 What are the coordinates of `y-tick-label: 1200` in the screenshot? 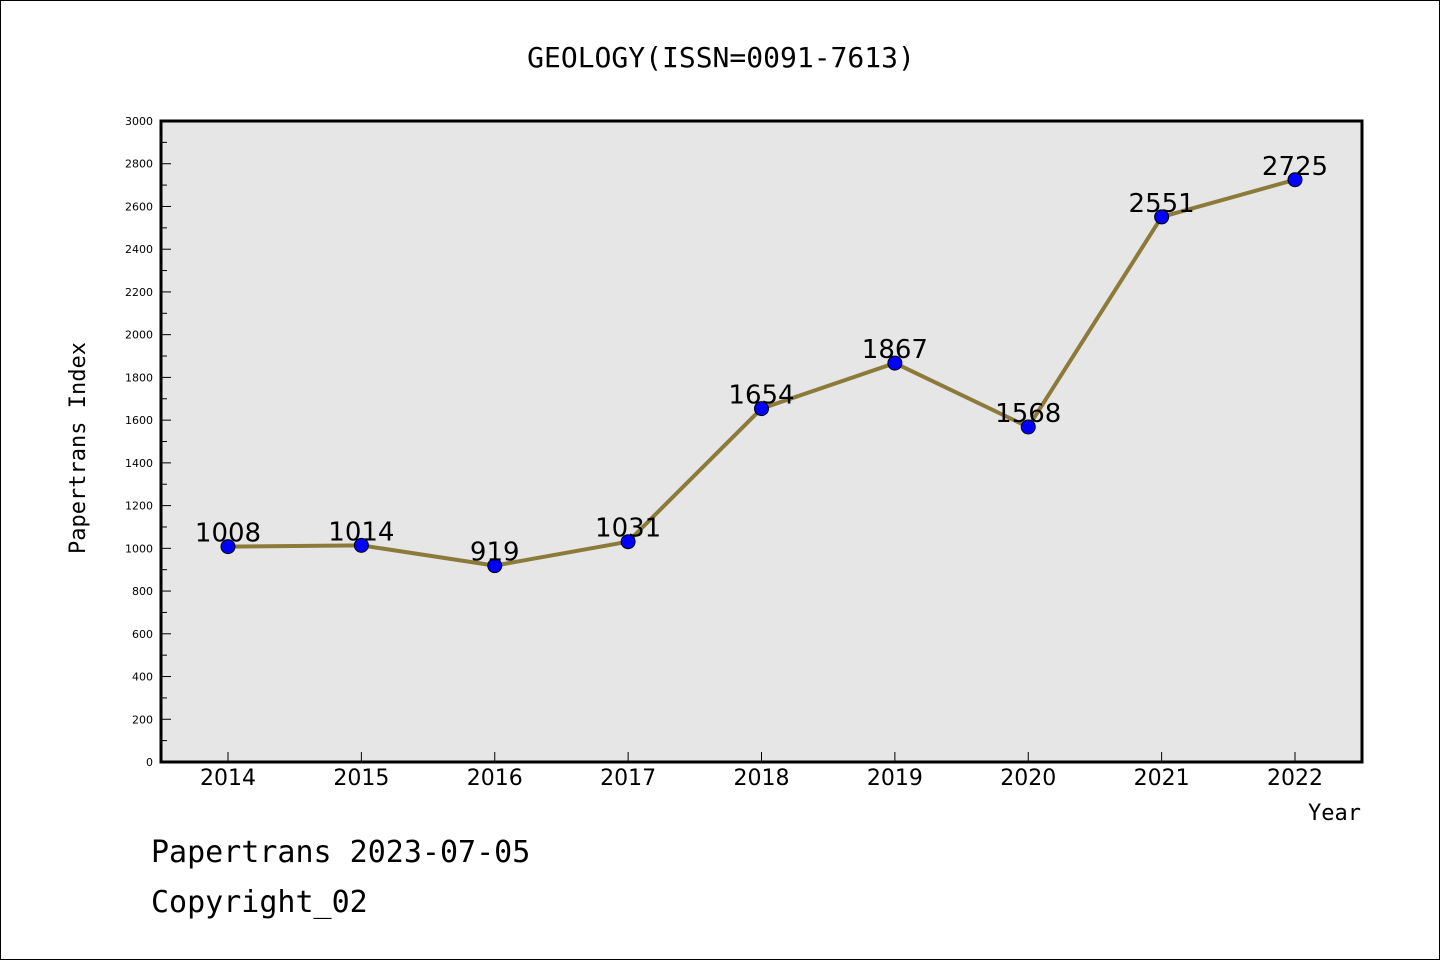 It's located at (139, 506).